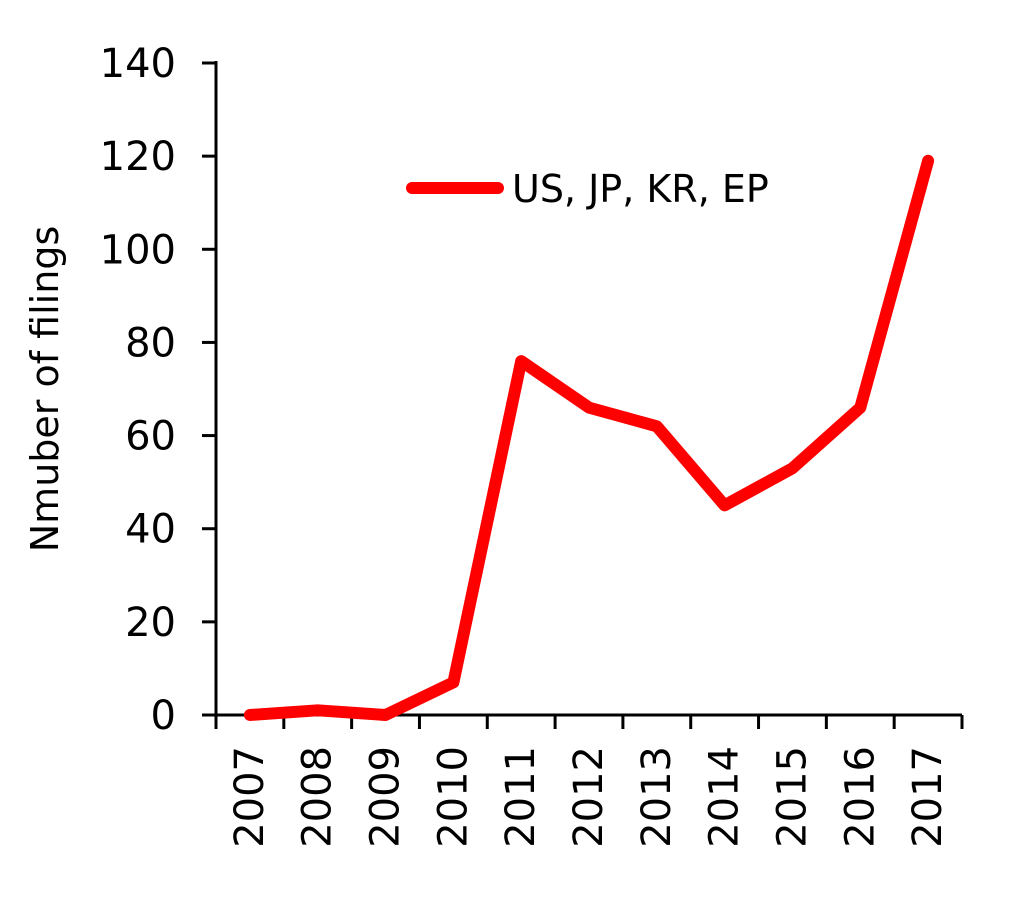  I want to click on y-tick-label: 100, so click(138, 250).